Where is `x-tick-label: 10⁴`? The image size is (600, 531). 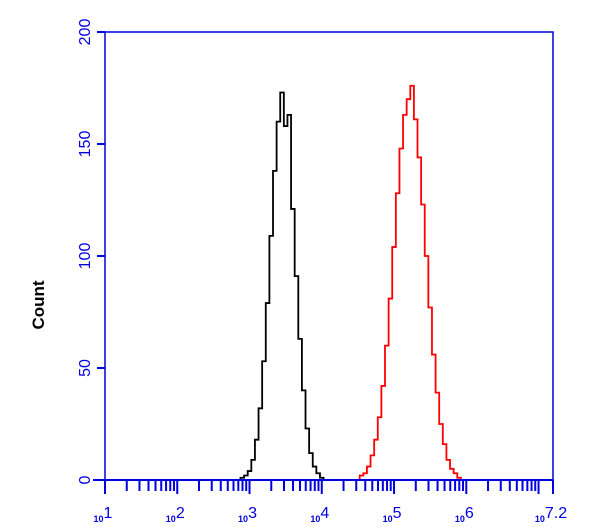
x-tick-label: 10⁴ is located at coordinates (319, 514).